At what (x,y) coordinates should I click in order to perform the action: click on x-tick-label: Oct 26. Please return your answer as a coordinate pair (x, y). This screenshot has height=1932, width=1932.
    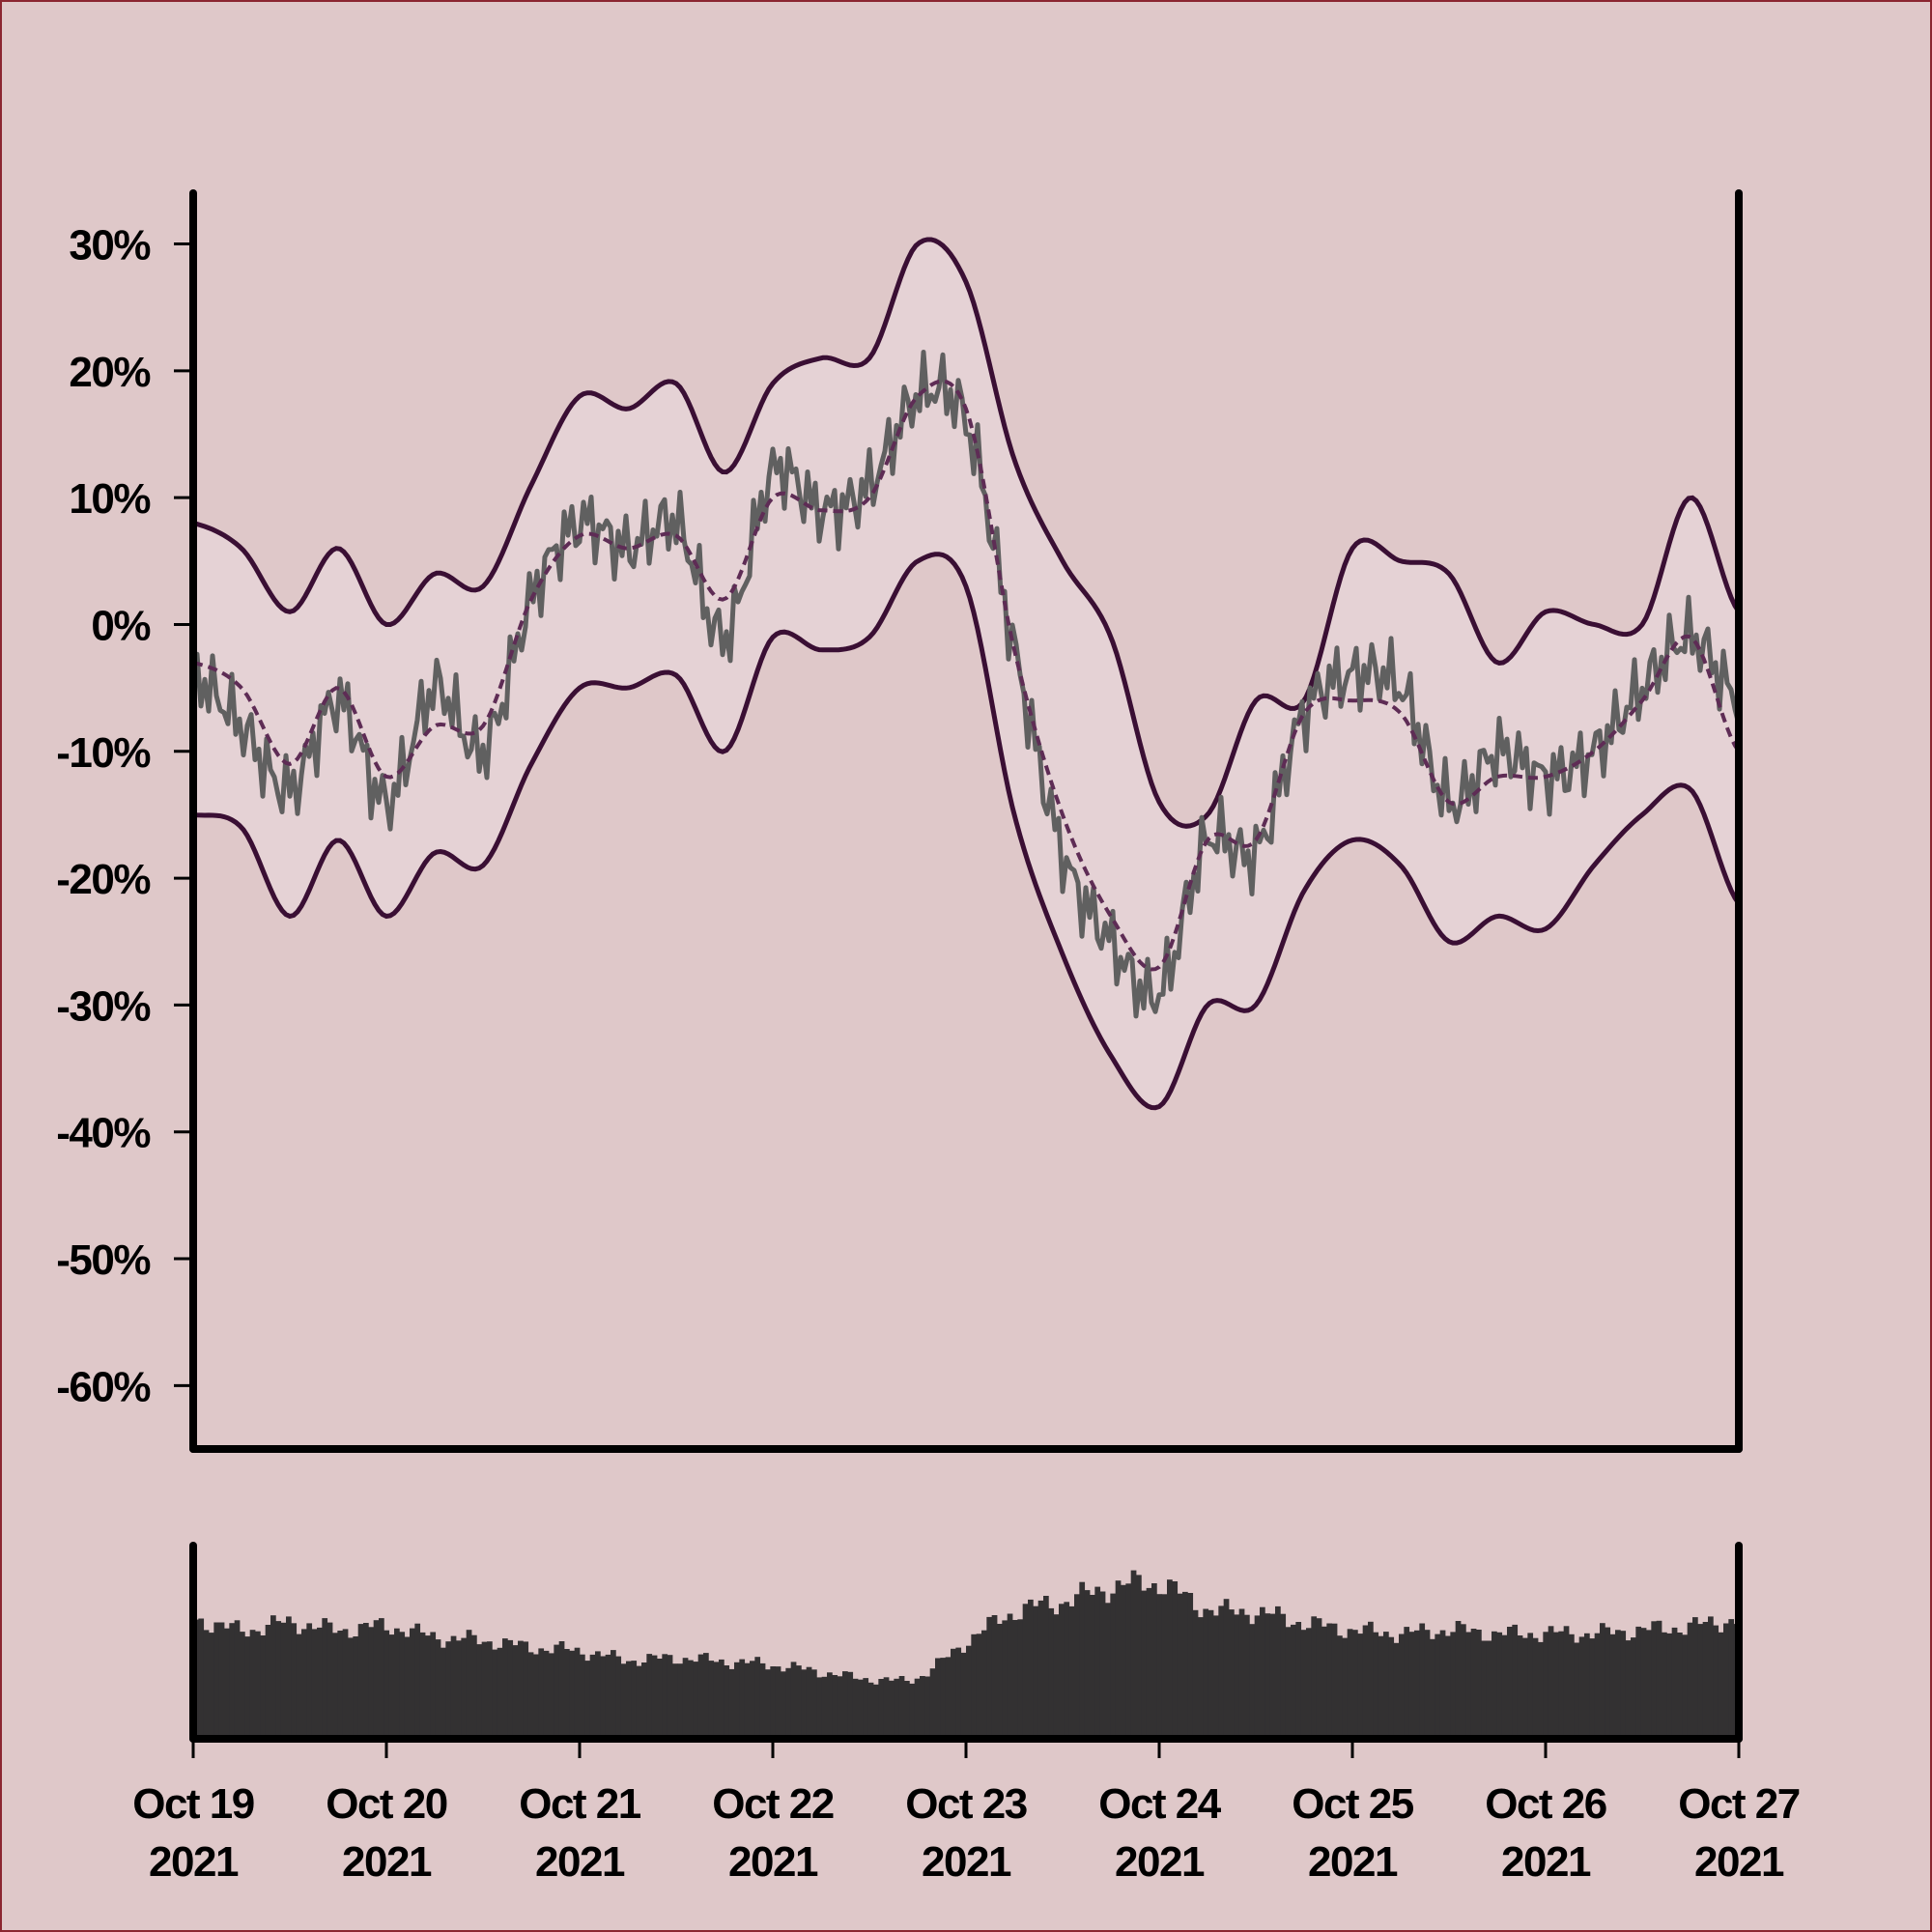
    Looking at the image, I should click on (1545, 1804).